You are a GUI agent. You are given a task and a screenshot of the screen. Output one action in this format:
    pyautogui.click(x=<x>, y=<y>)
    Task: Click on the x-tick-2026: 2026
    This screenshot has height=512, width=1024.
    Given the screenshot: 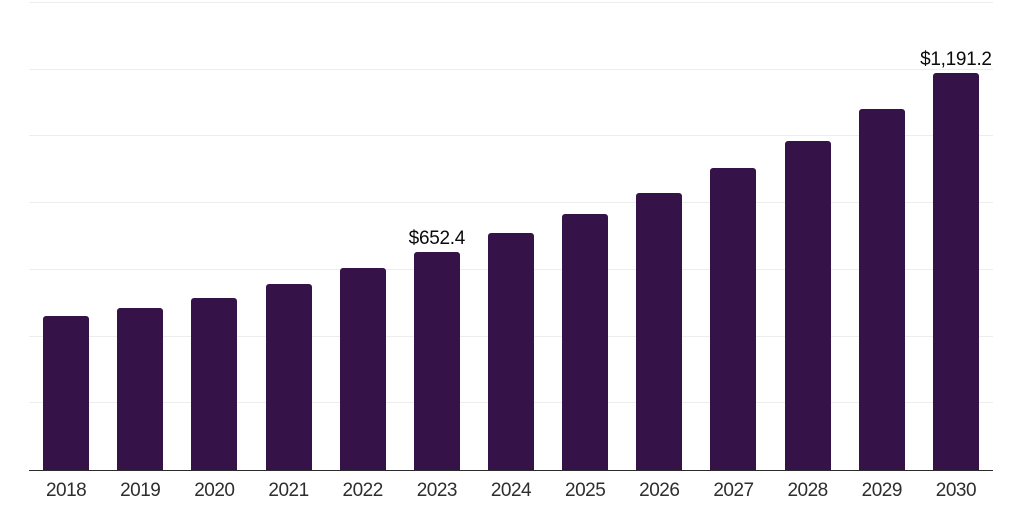 What is the action you would take?
    pyautogui.click(x=659, y=490)
    